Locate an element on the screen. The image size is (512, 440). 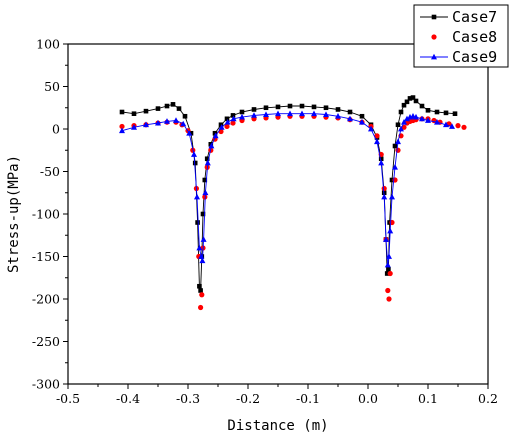
x-tick-label: 0.2 is located at coordinates (488, 398).